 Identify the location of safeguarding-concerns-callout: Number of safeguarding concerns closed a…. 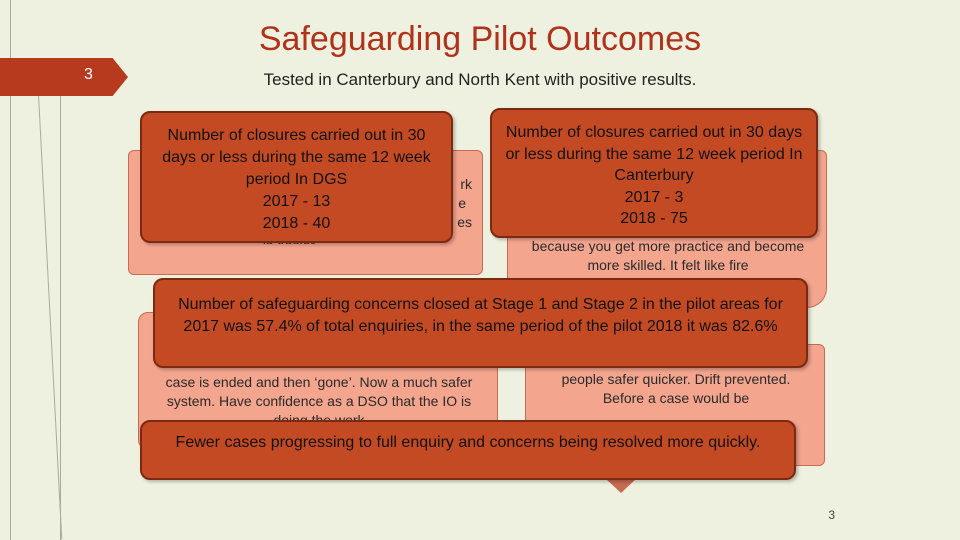
(480, 323).